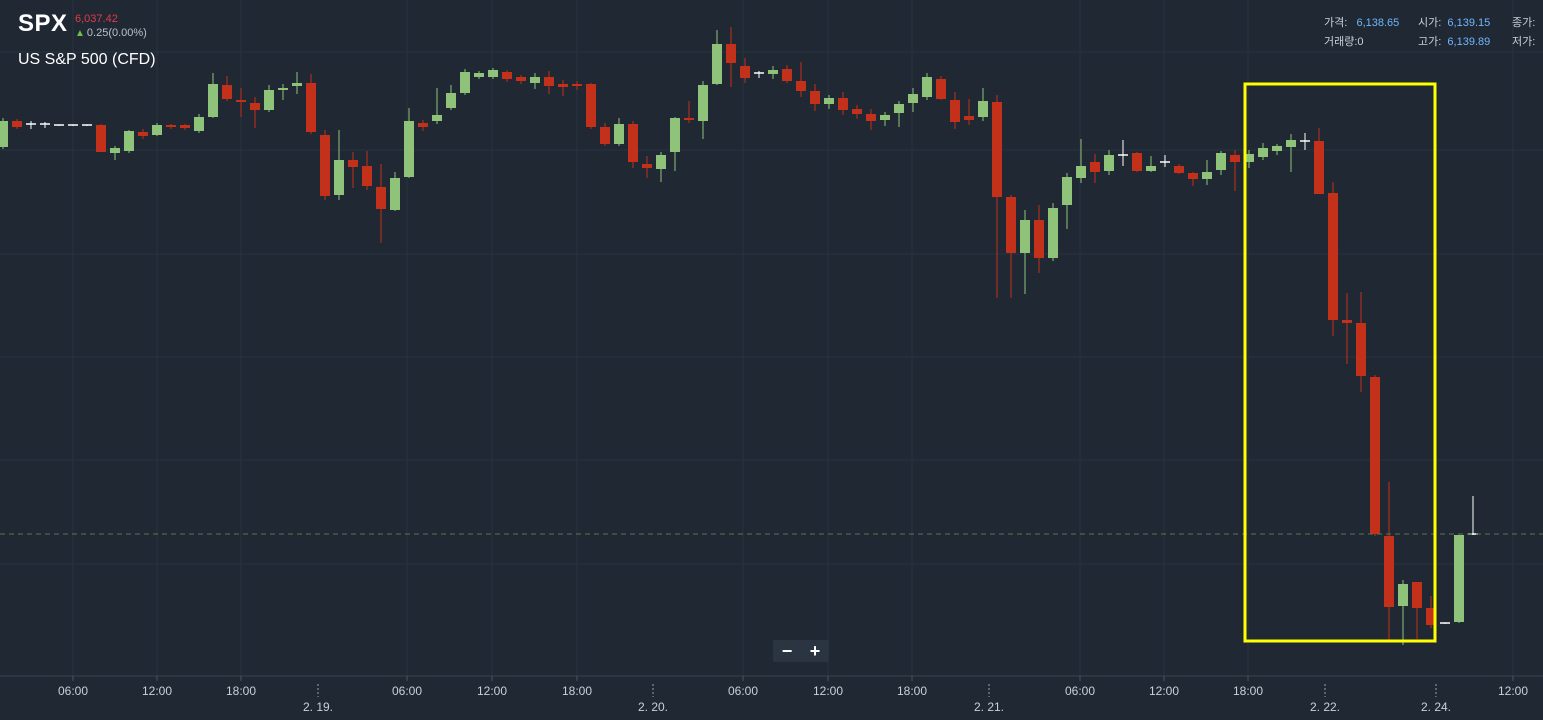 The image size is (1543, 720). What do you see at coordinates (1524, 23) in the screenshot?
I see `close-label: 종가:` at bounding box center [1524, 23].